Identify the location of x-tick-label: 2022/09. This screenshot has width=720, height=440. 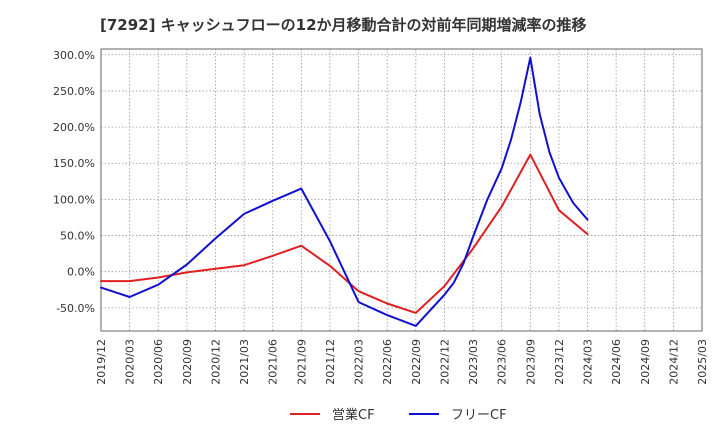
(416, 362).